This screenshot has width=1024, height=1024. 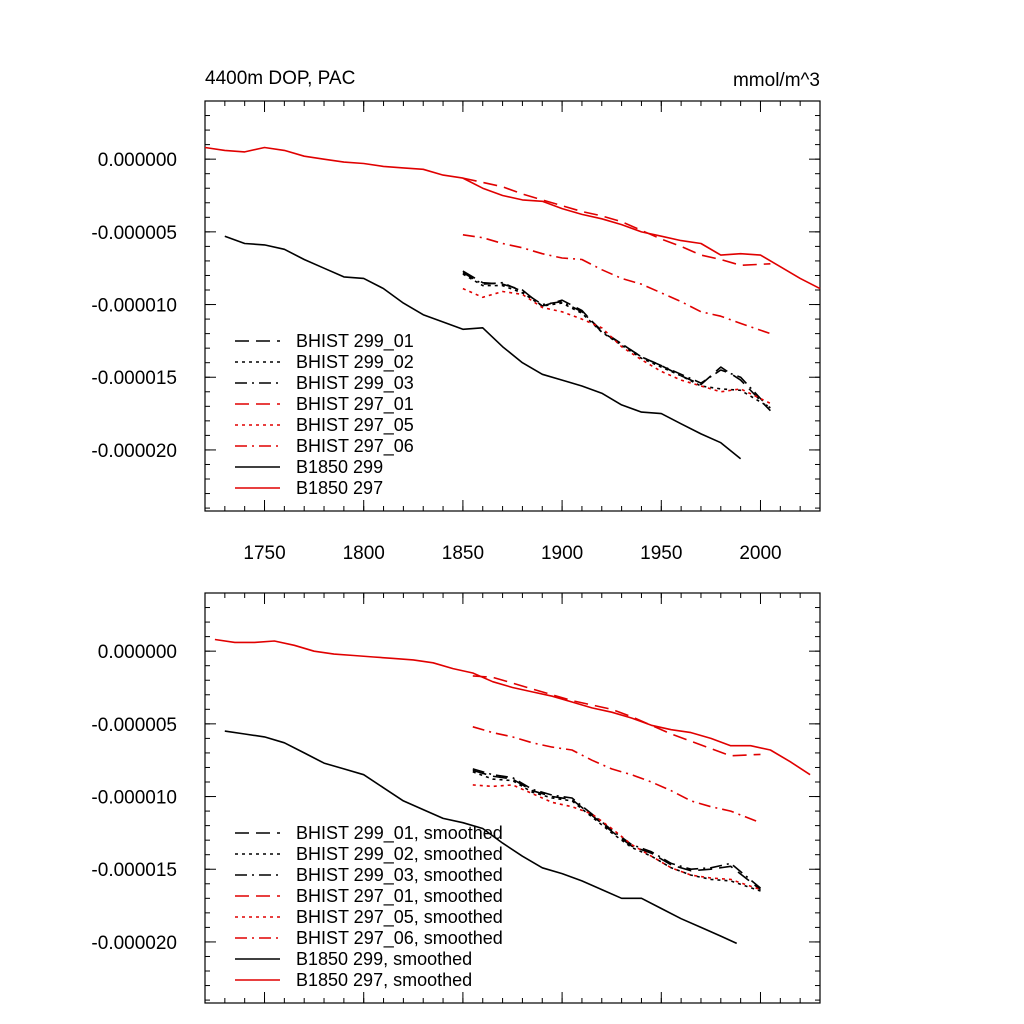 What do you see at coordinates (355, 425) in the screenshot?
I see `legend-label: BHIST 297_05` at bounding box center [355, 425].